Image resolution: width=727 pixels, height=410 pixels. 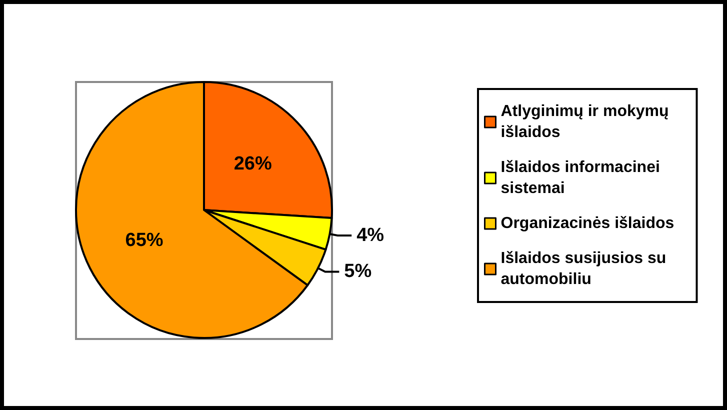 I want to click on data-label: 65%, so click(x=144, y=240).